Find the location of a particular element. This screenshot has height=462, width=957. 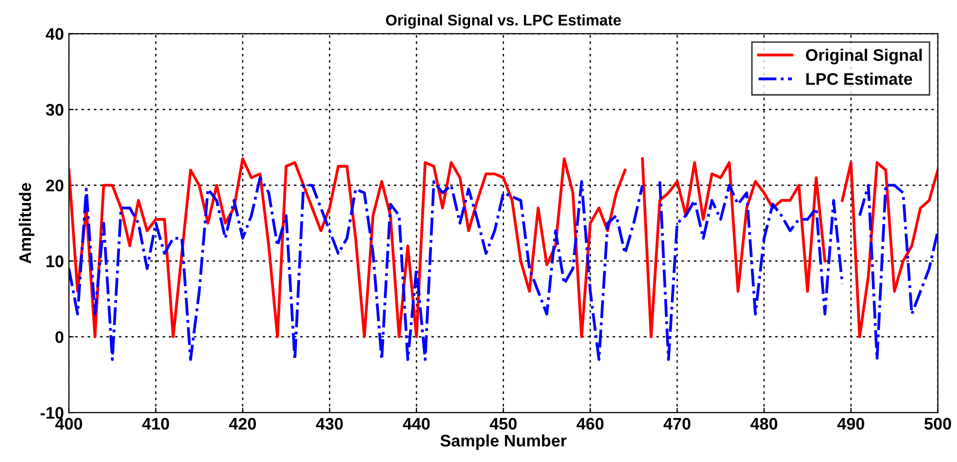

chart-title: Original Signal vs. LPC Estimate is located at coordinates (503, 21).